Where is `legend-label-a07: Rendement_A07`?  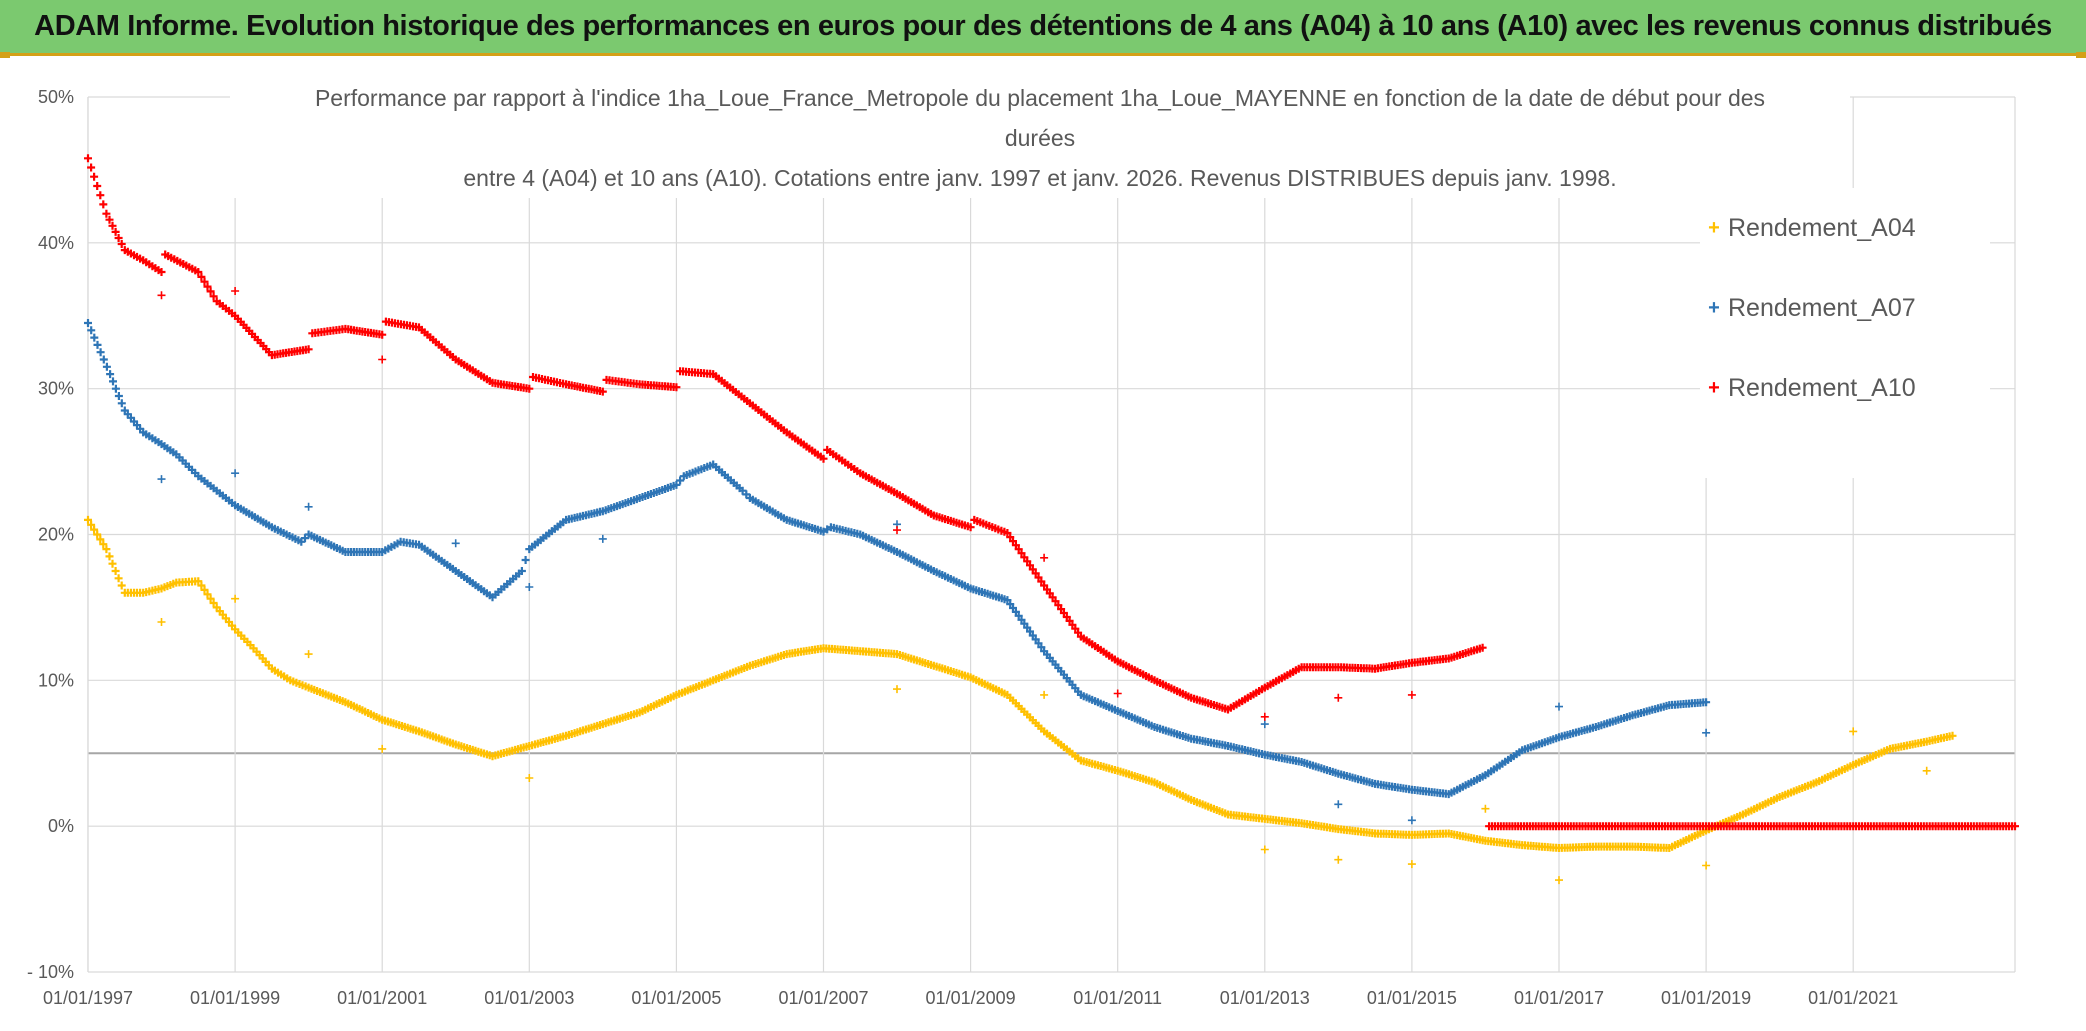 legend-label-a07: Rendement_A07 is located at coordinates (1822, 307).